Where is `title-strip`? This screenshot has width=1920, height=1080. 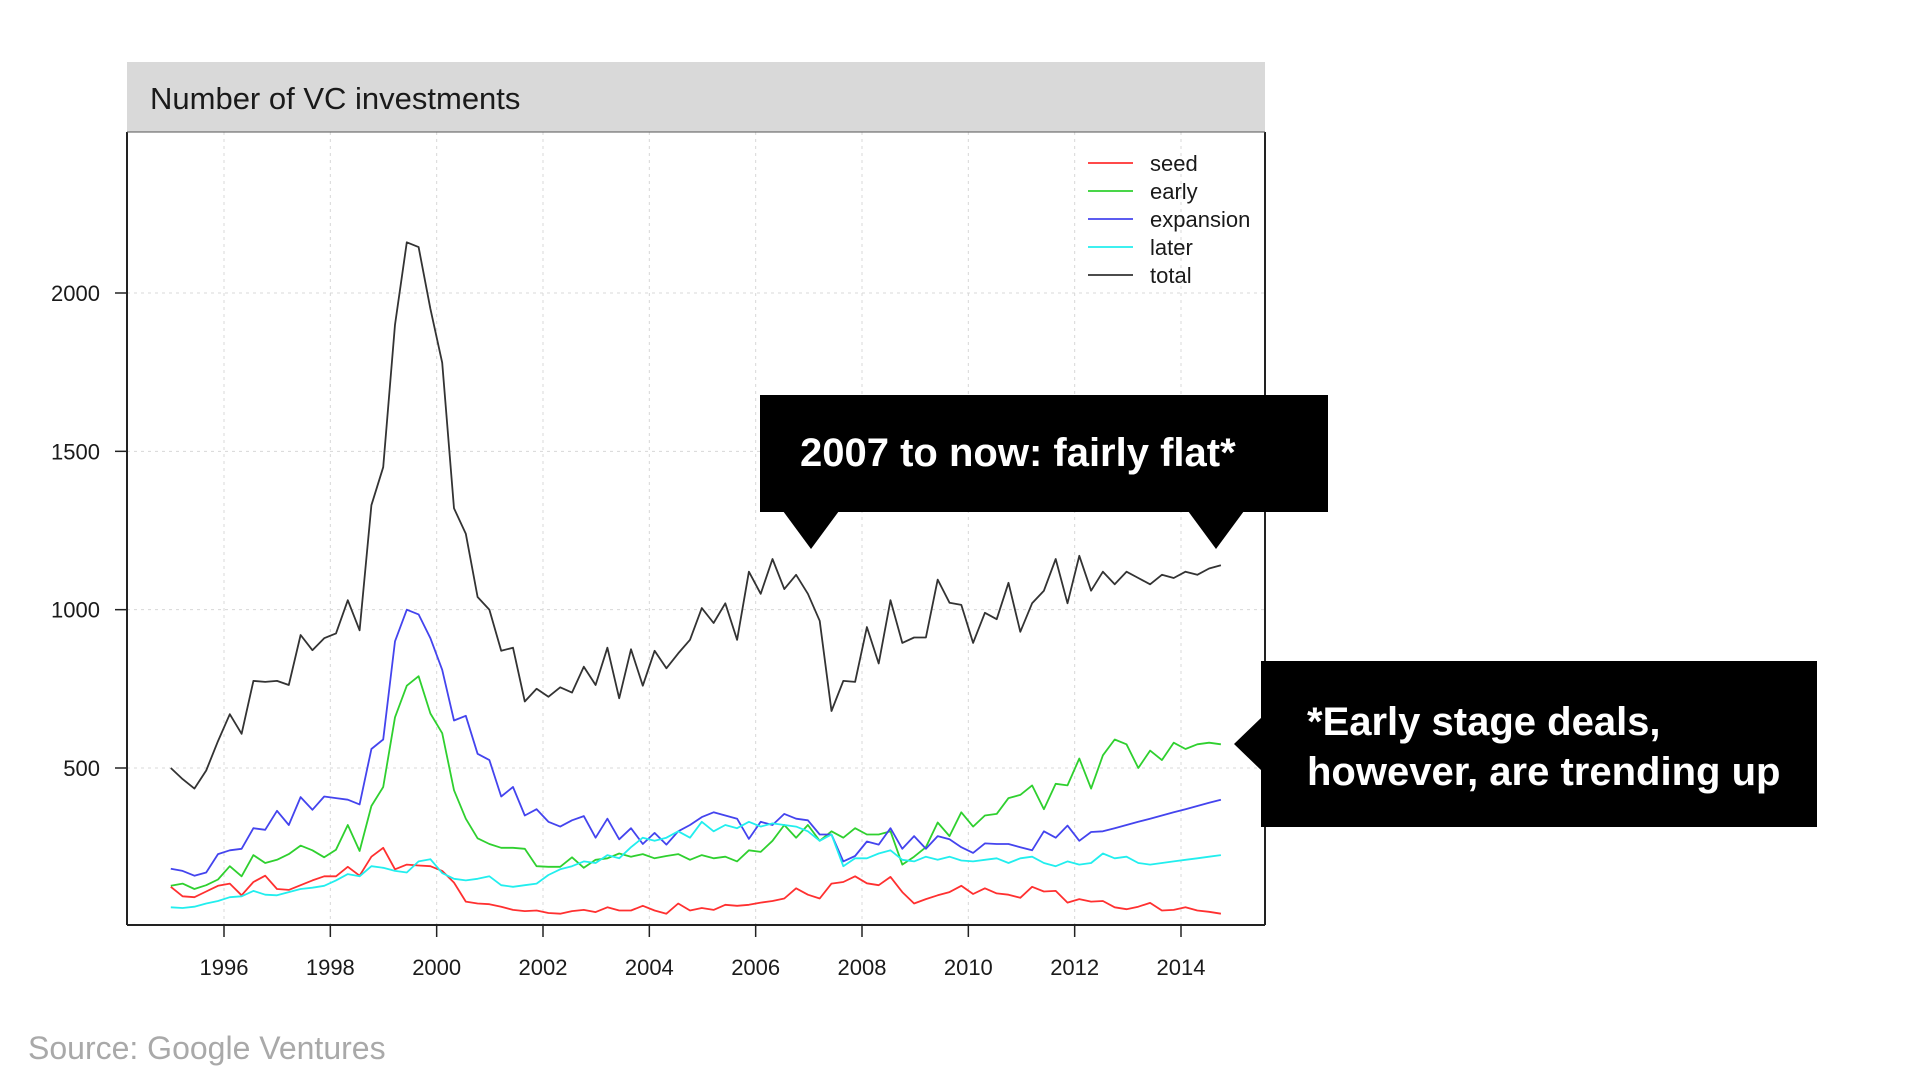 title-strip is located at coordinates (696, 97).